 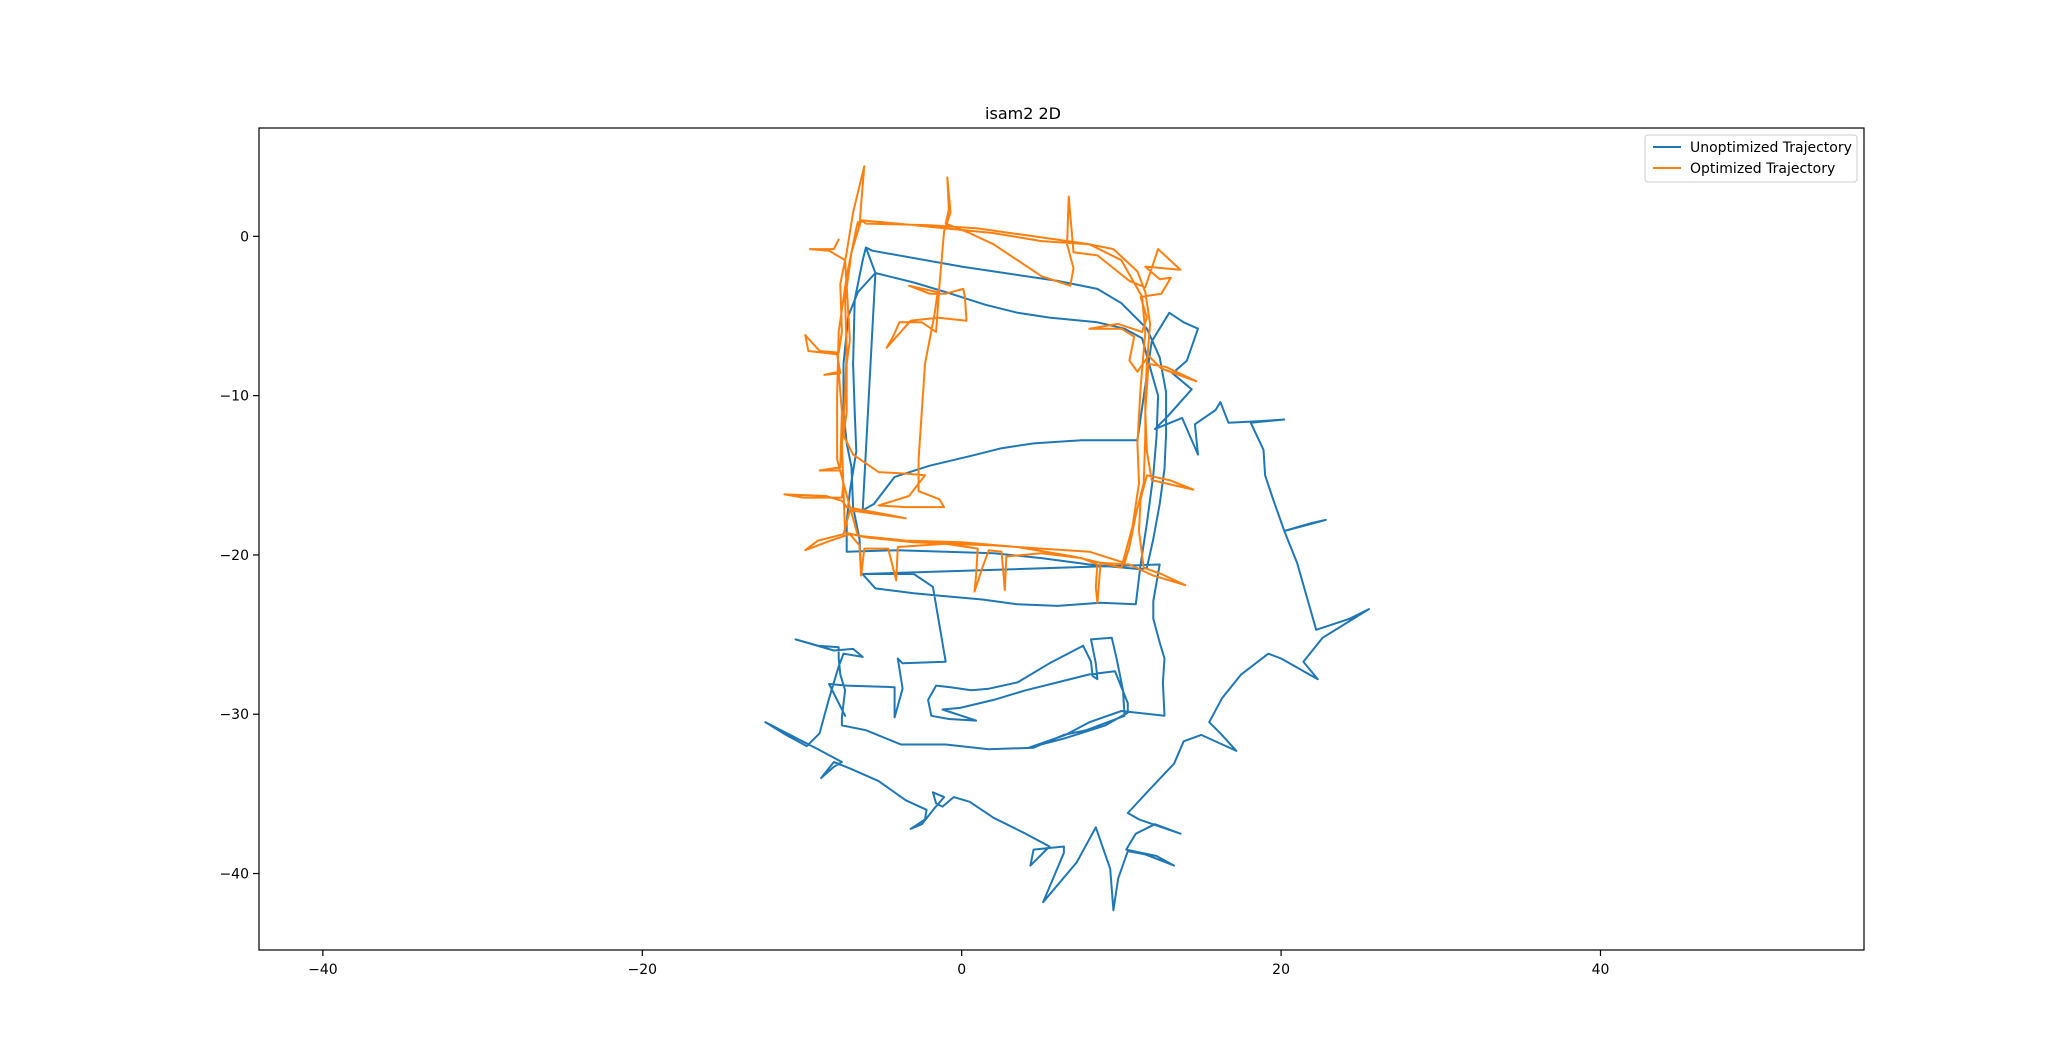 I want to click on x-tick-label: 0, so click(x=961, y=970).